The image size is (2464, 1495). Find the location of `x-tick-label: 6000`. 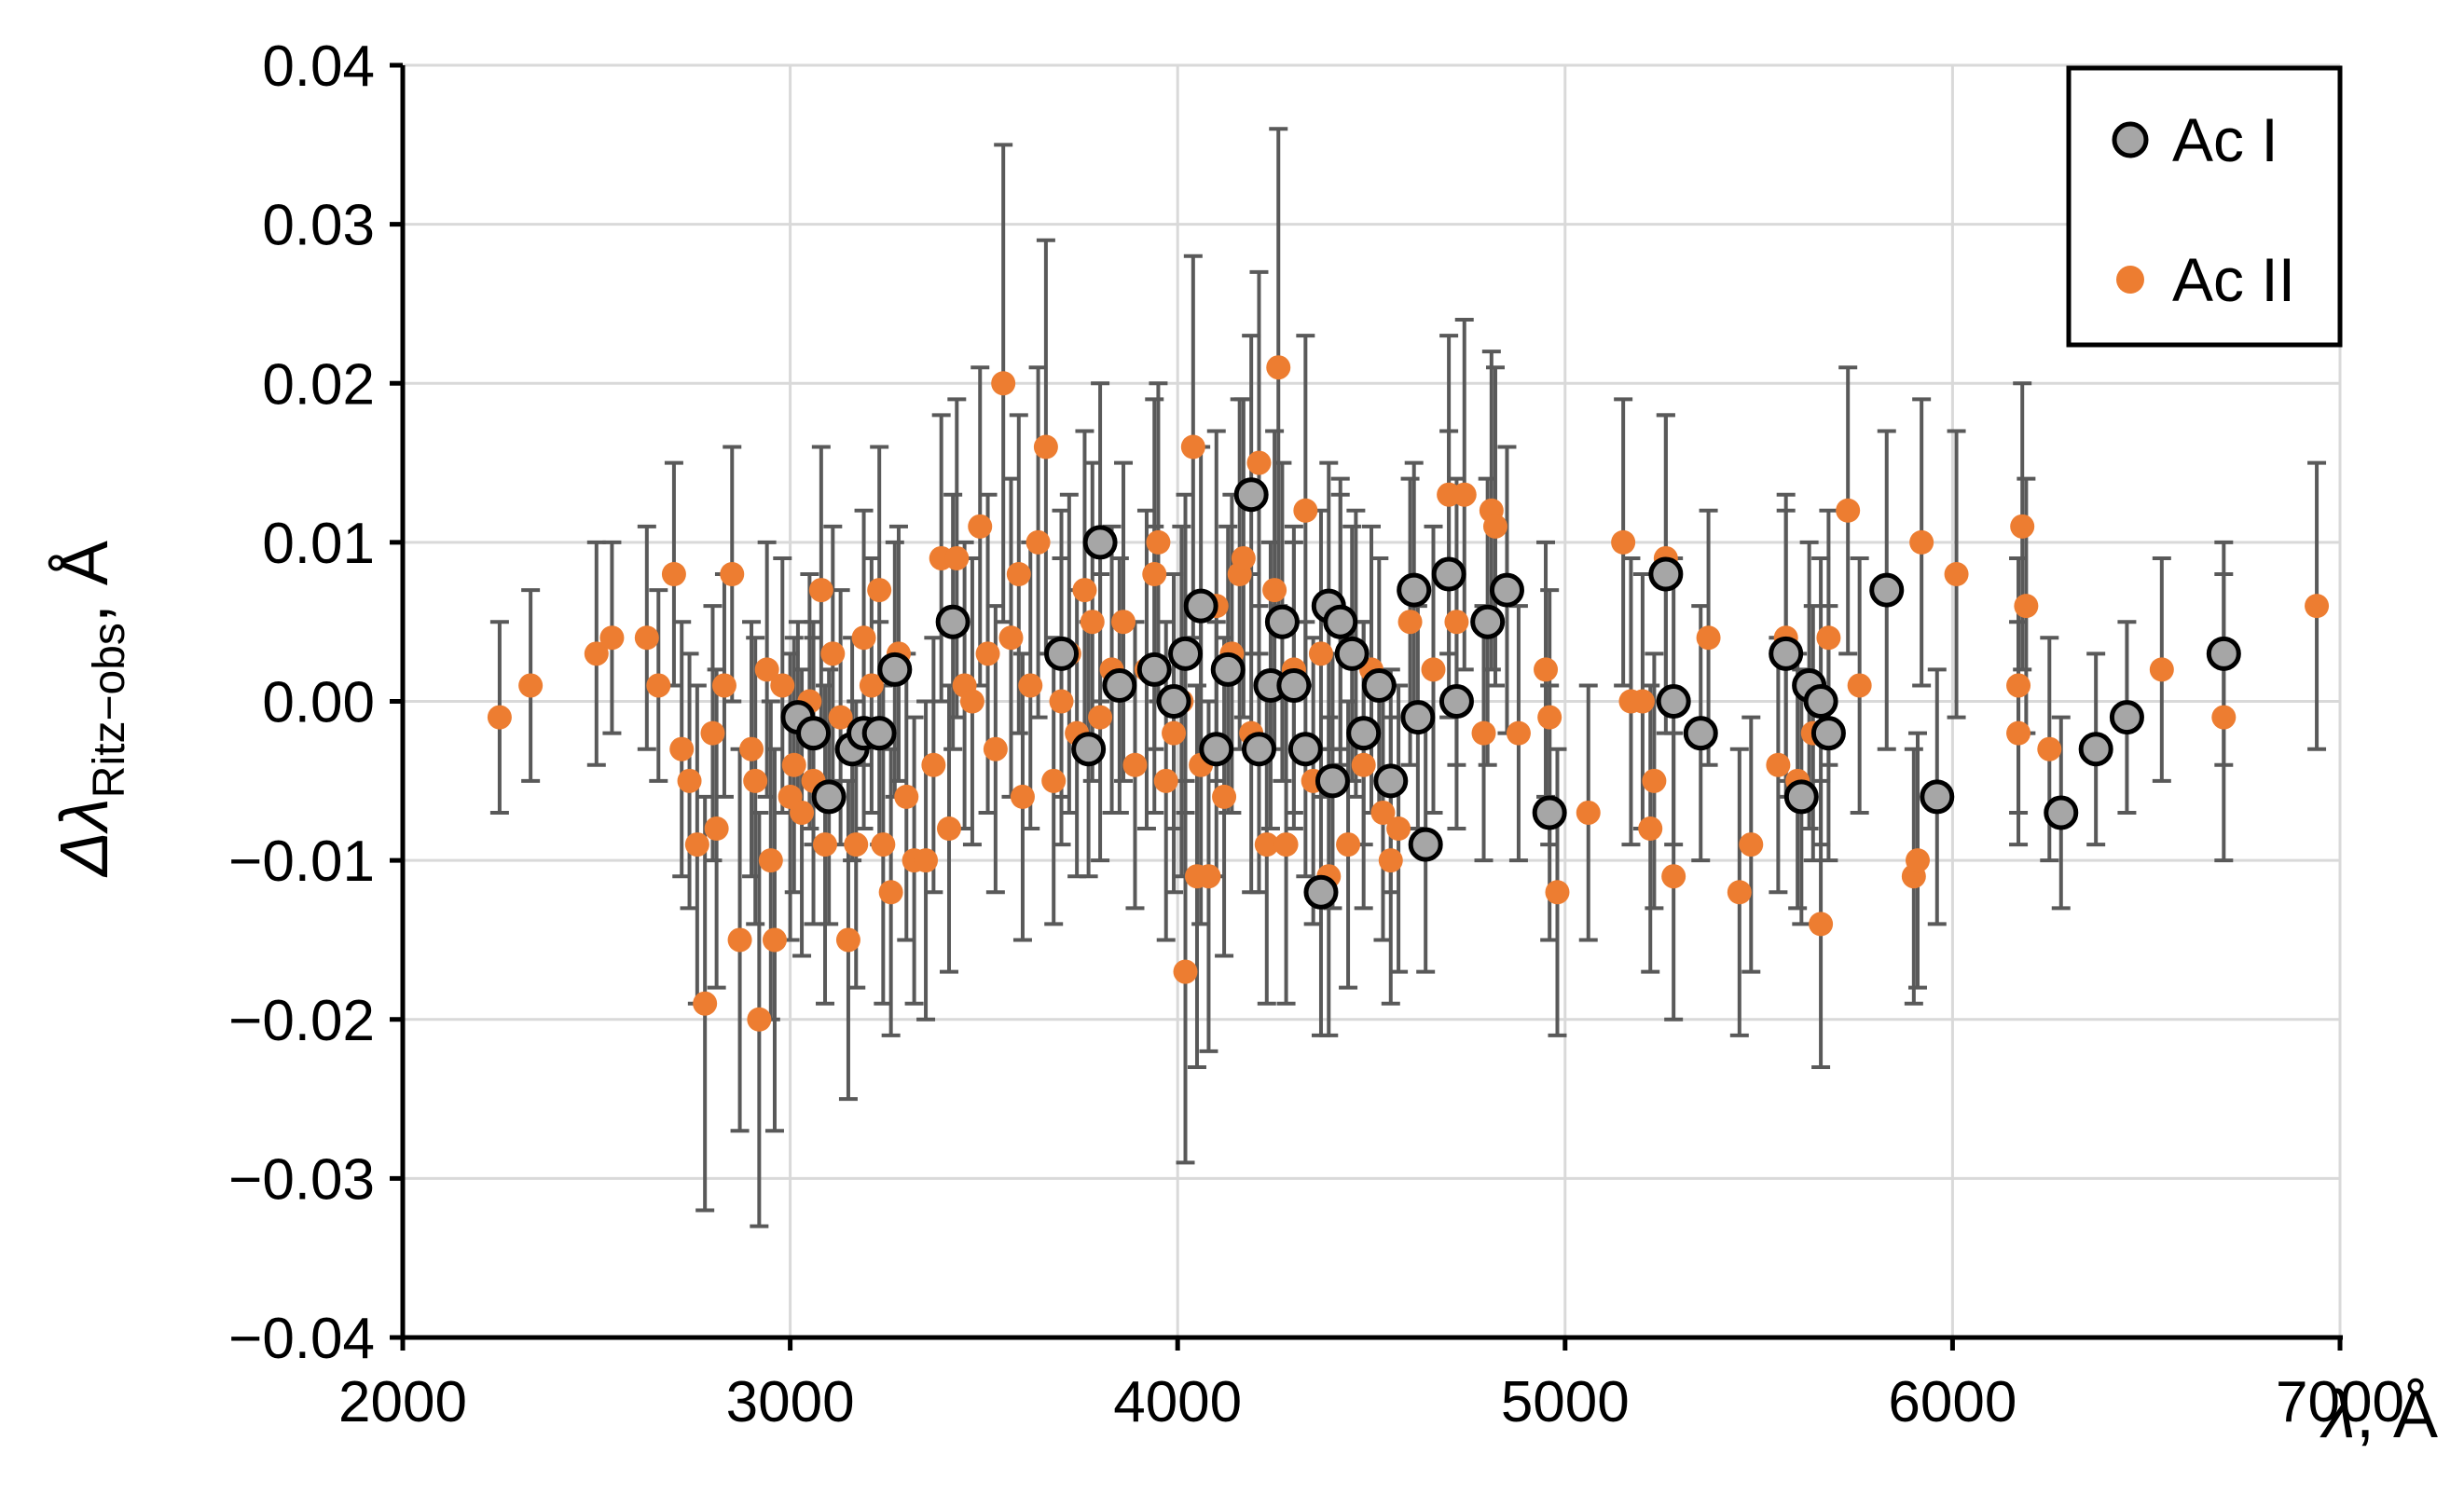

x-tick-label: 6000 is located at coordinates (1953, 1402).